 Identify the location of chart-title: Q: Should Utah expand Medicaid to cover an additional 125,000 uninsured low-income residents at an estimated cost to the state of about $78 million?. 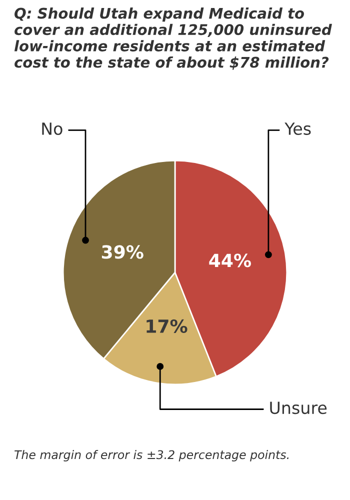
(173, 39).